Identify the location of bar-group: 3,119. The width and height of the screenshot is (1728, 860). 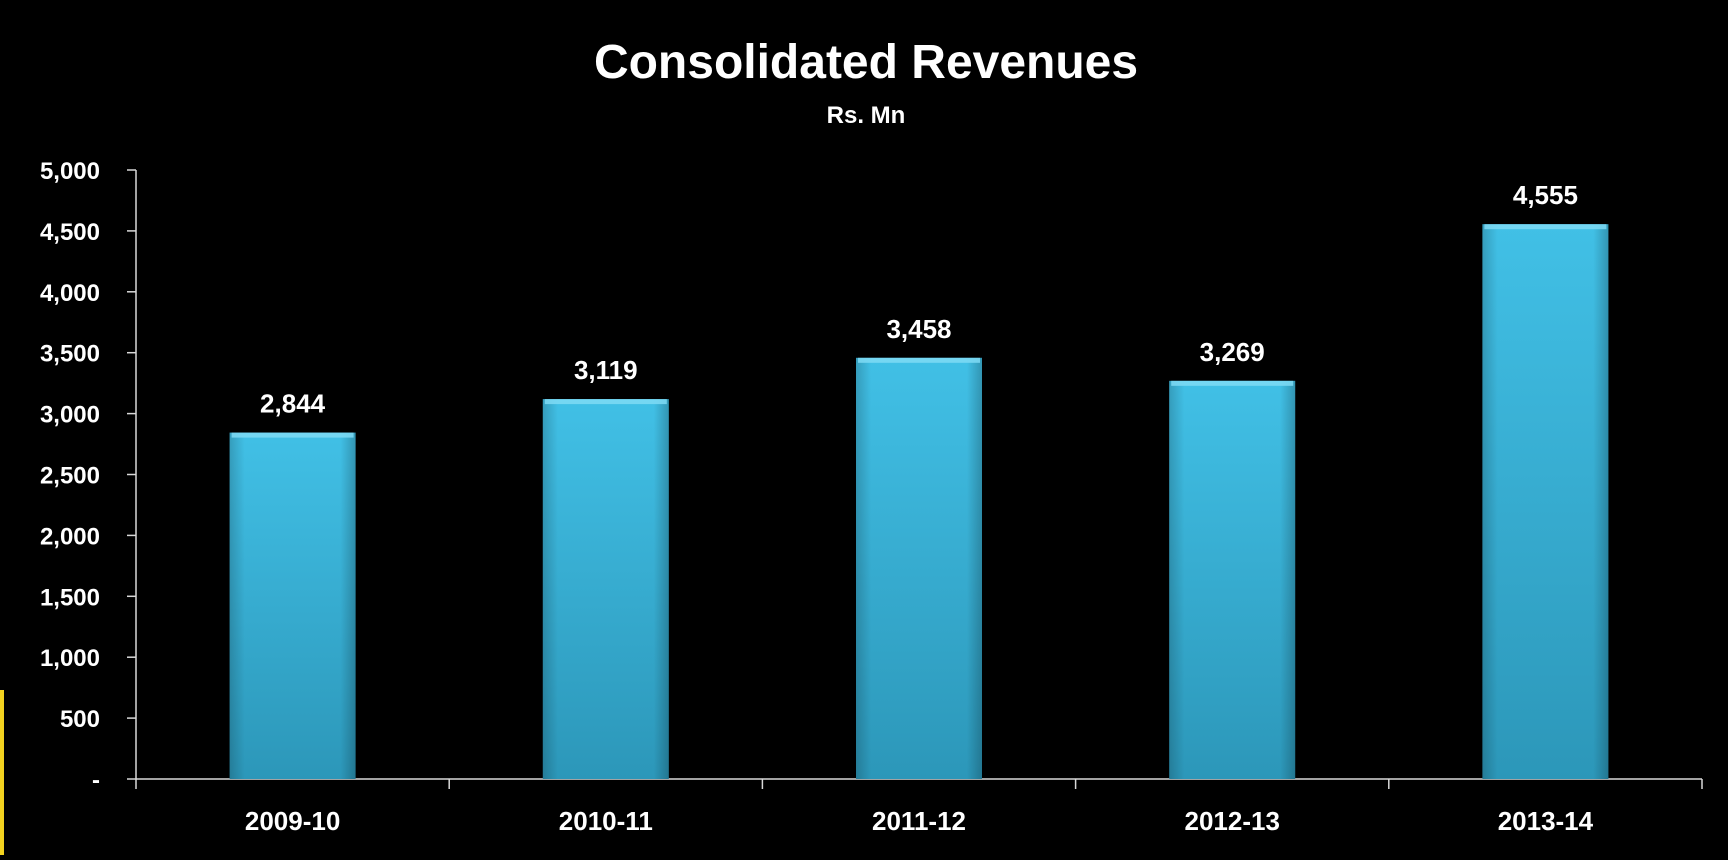
(605, 567).